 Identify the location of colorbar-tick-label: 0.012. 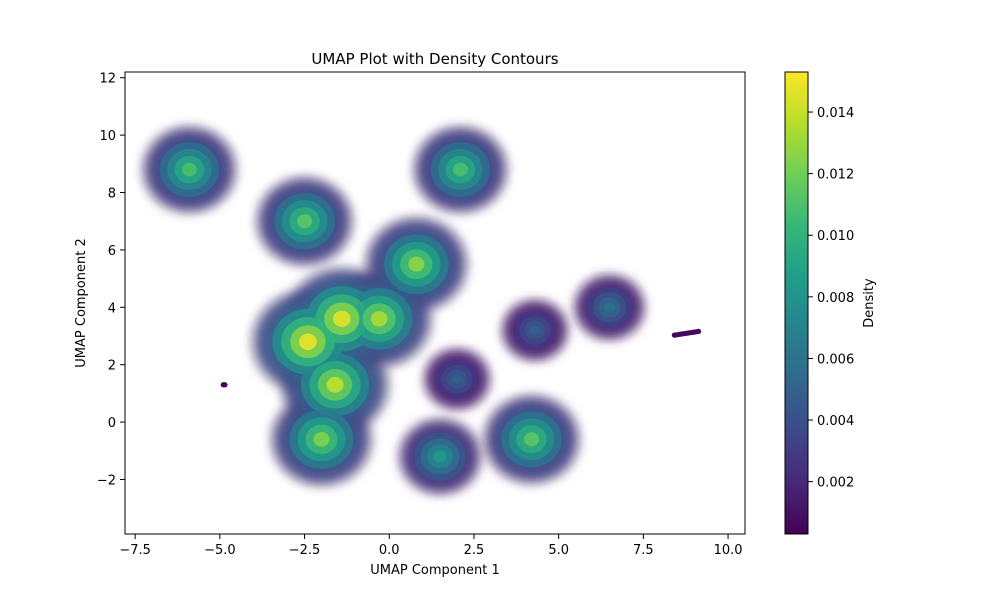
(835, 175).